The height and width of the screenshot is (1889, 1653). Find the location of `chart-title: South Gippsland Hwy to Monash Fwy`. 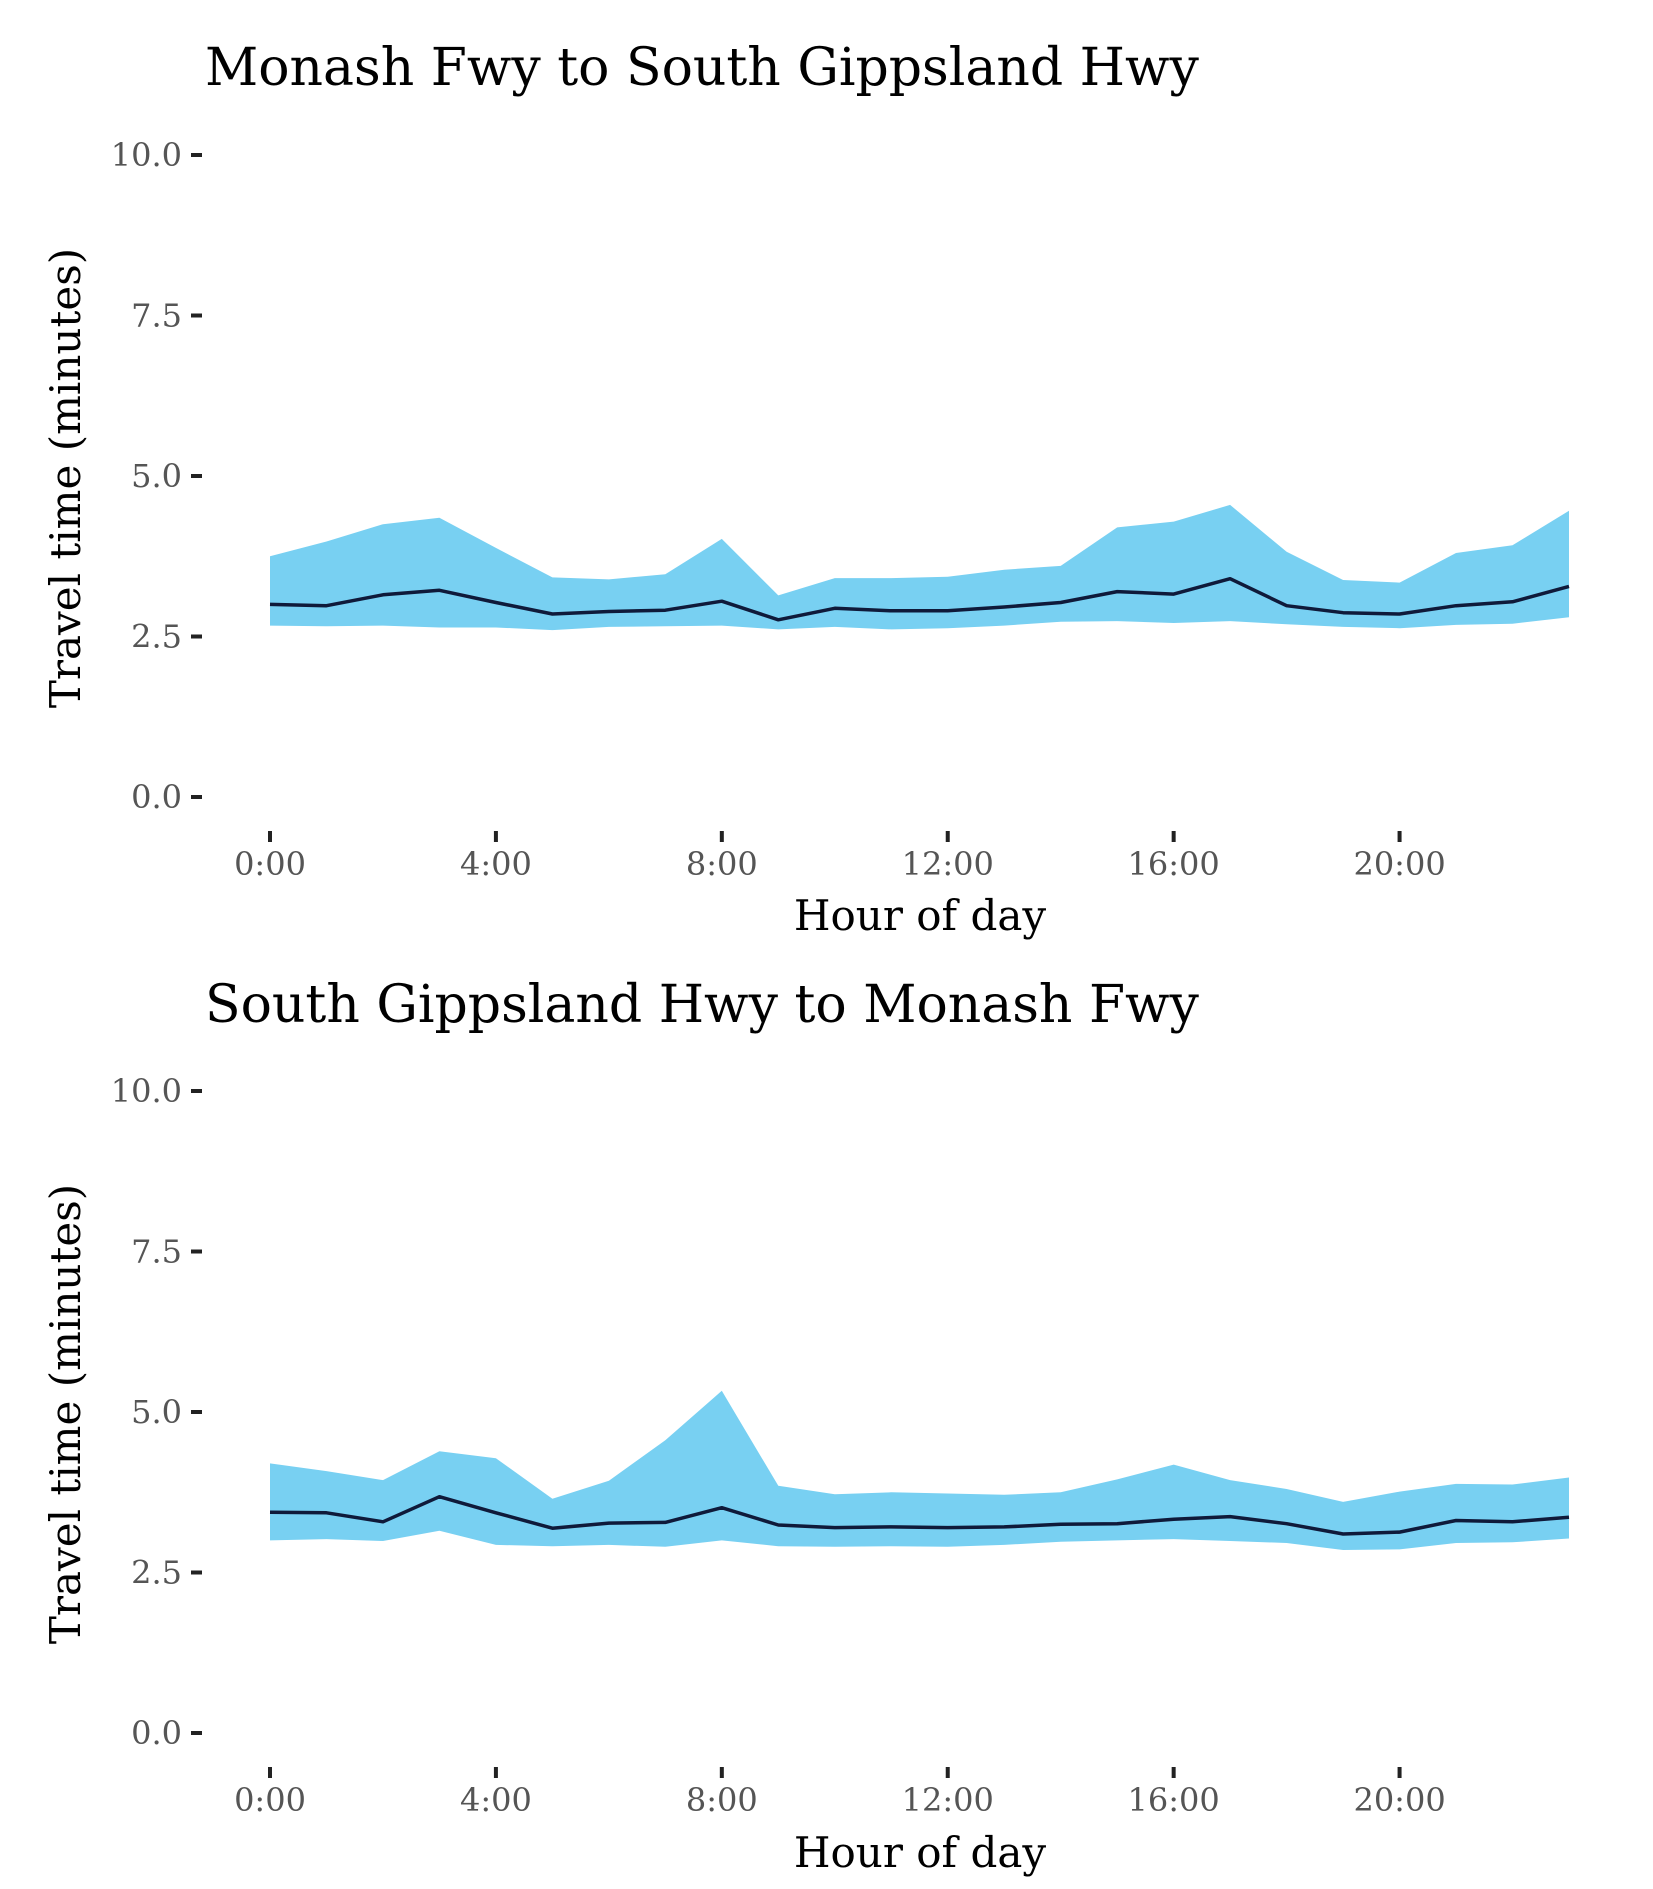

chart-title: South Gippsland Hwy to Monash Fwy is located at coordinates (702, 1005).